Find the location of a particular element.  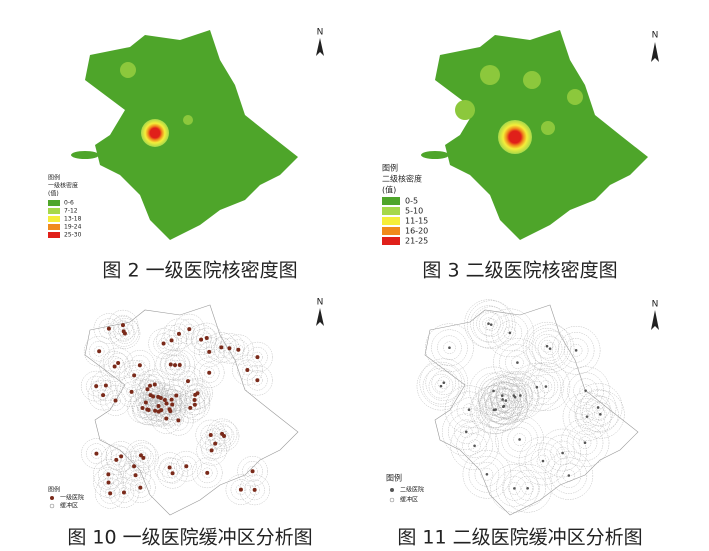

legend-item: 21-25 is located at coordinates (416, 241).